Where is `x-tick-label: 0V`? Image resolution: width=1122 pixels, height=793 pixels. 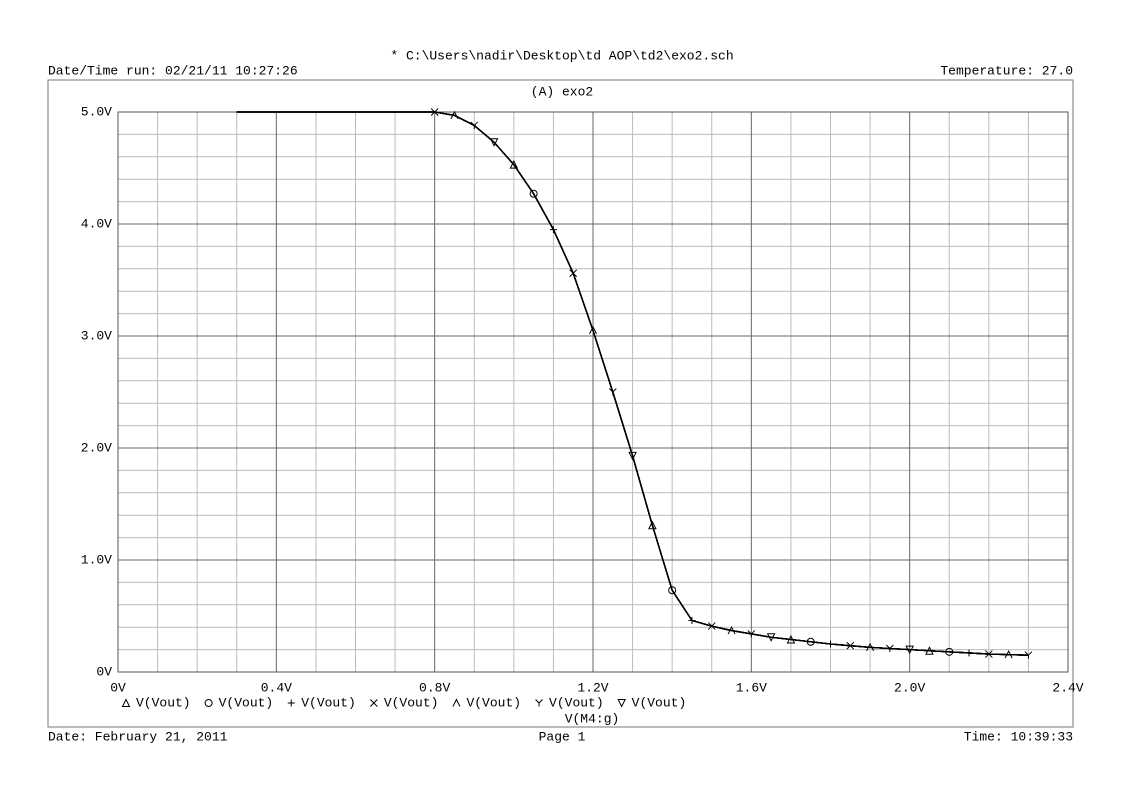
x-tick-label: 0V is located at coordinates (118, 687).